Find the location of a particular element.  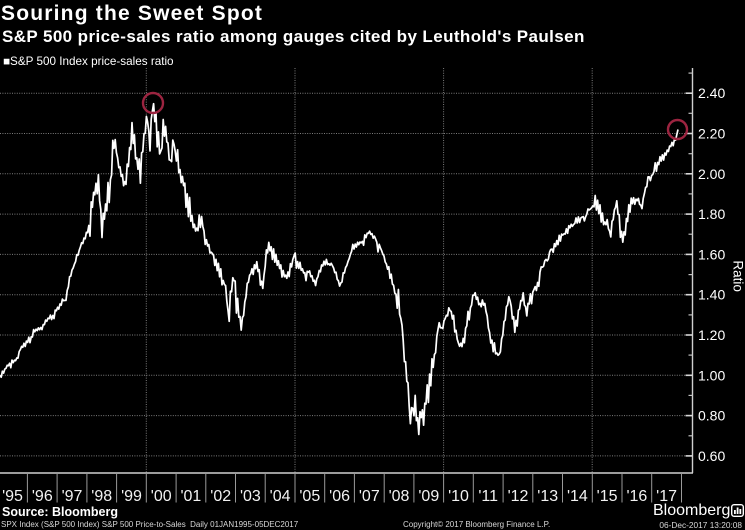

svg-text: '01 is located at coordinates (190, 496).